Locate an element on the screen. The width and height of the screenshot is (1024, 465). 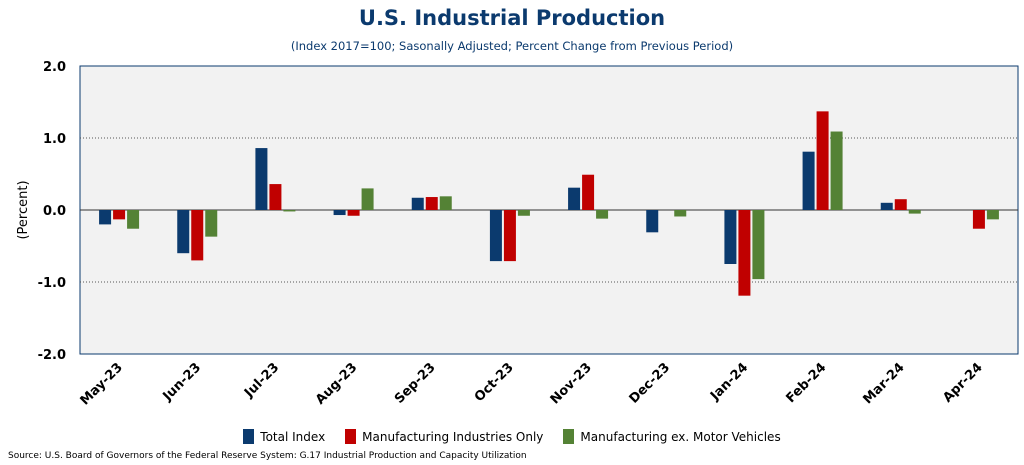
legend-label: Manufacturing Industries Only is located at coordinates (453, 436).